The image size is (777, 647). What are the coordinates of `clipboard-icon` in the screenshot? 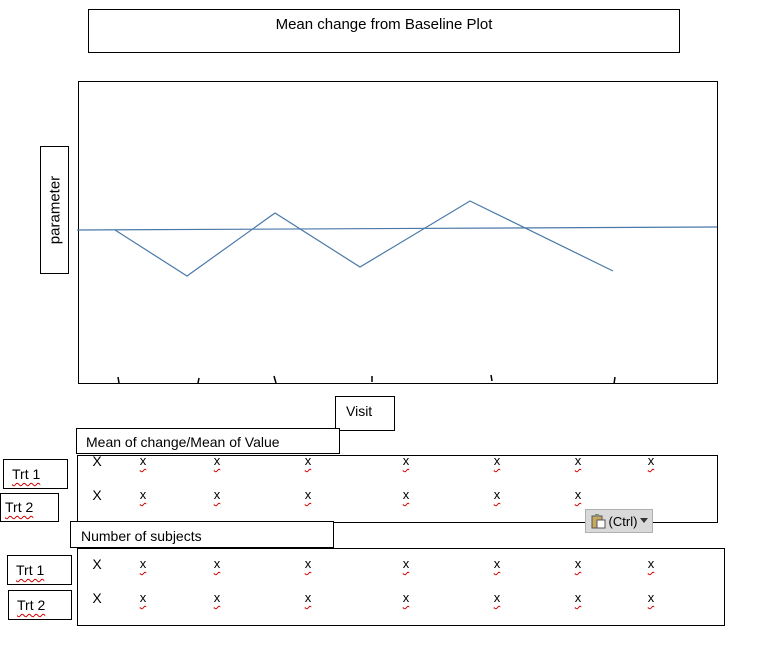 It's located at (598, 521).